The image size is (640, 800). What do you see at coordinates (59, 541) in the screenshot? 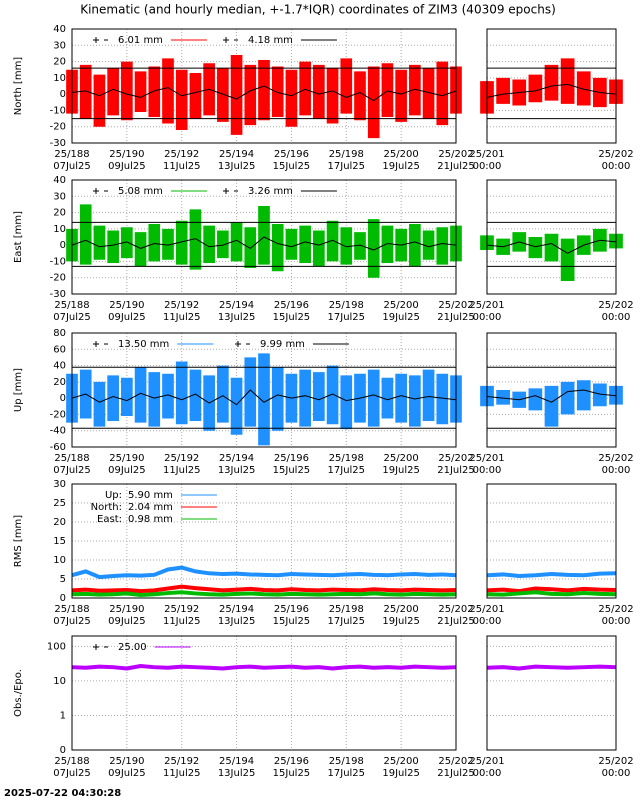
I see `y-tick-label: 15` at bounding box center [59, 541].